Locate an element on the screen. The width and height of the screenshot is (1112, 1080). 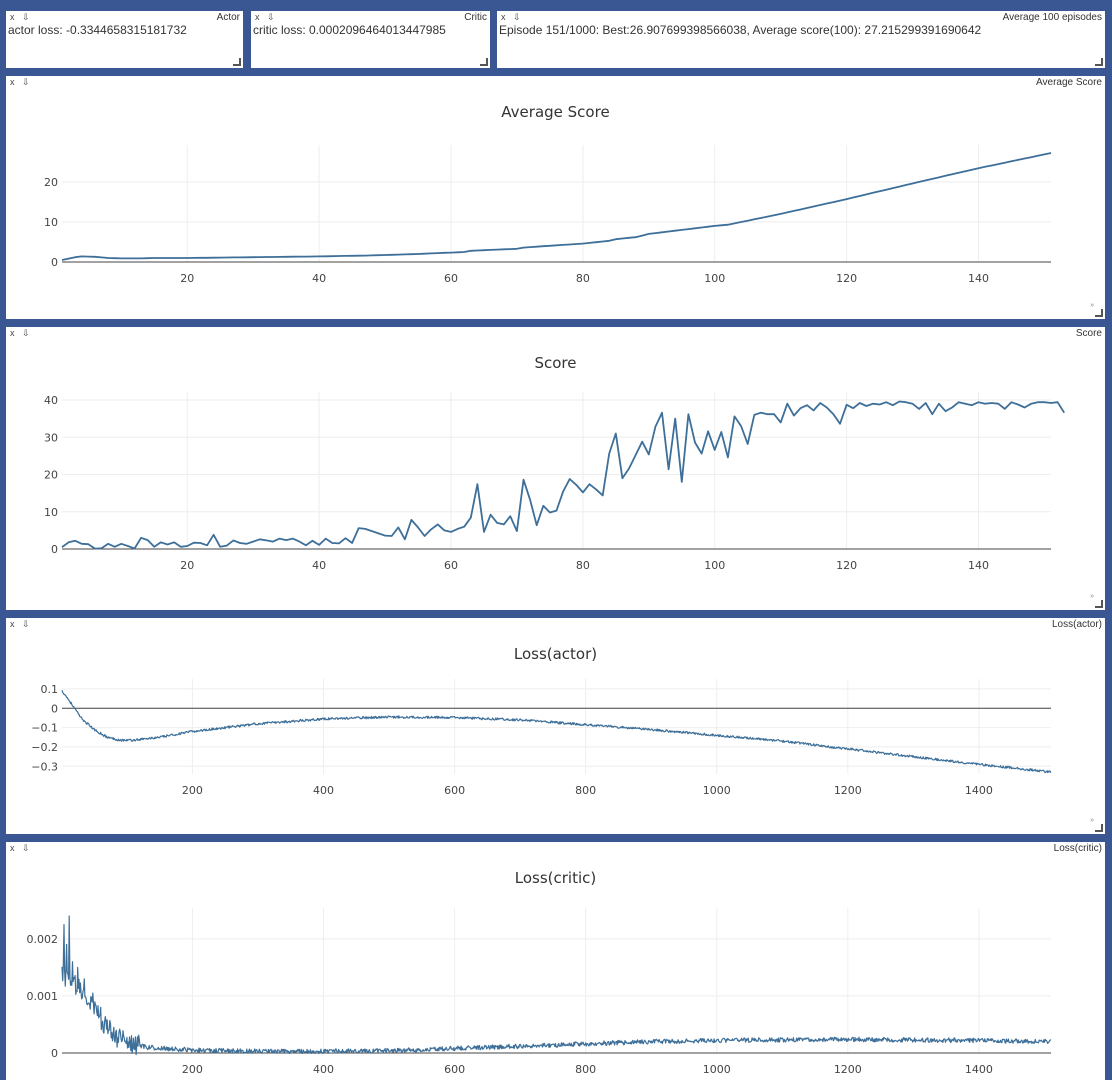
y-tick-label: 30 is located at coordinates (51, 437).